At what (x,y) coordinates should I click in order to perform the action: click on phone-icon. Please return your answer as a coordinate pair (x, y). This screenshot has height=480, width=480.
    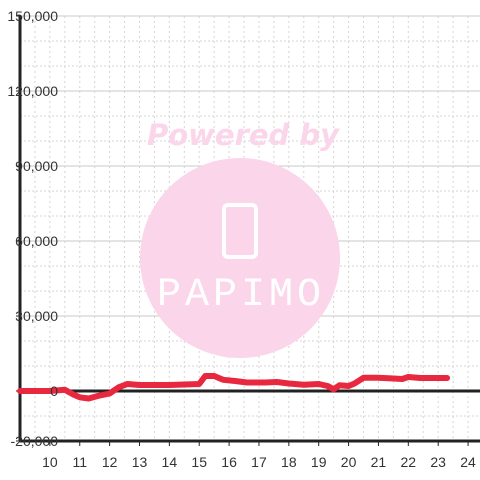
    Looking at the image, I should click on (240, 231).